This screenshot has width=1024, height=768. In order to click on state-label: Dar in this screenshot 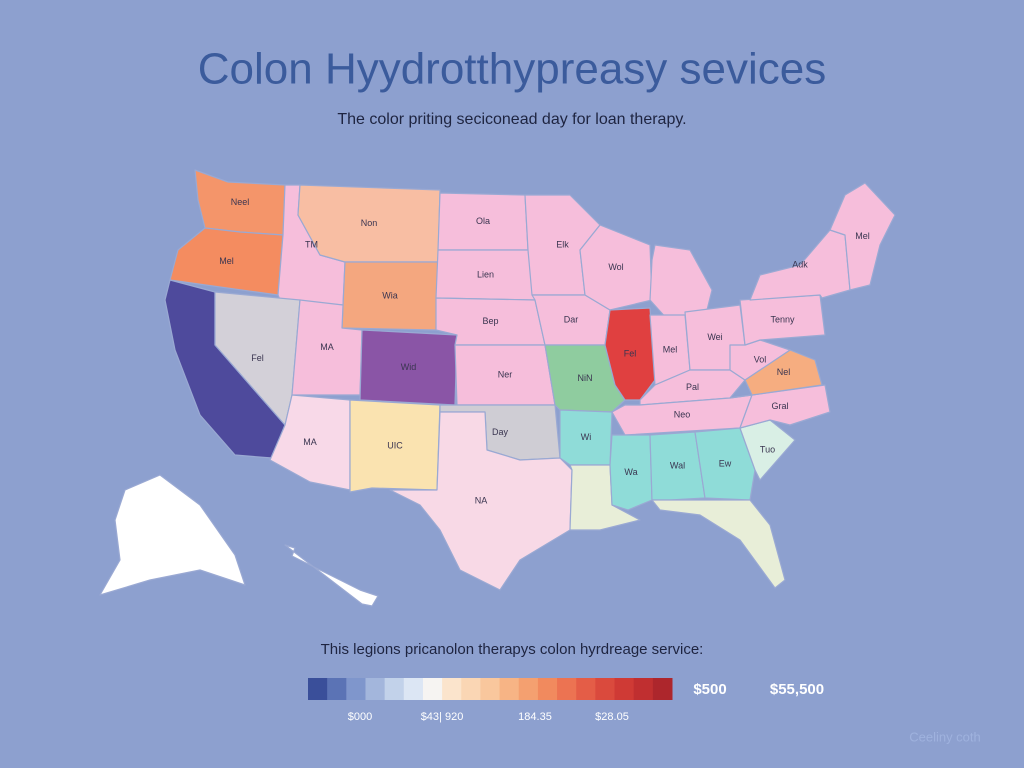, I will do `click(571, 319)`.